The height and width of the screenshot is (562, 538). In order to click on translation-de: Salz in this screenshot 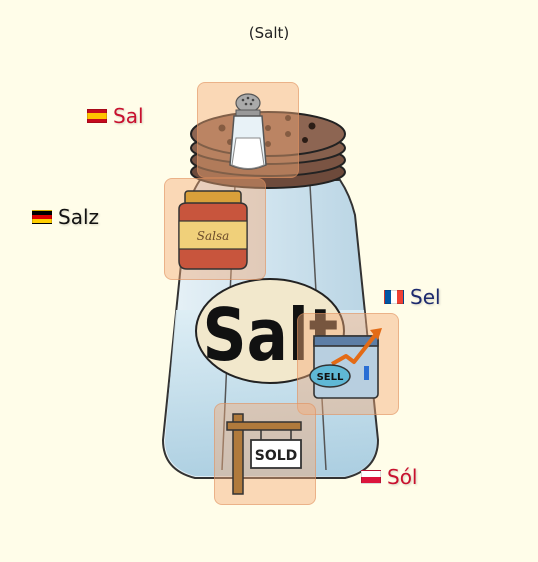, I will do `click(65, 217)`.